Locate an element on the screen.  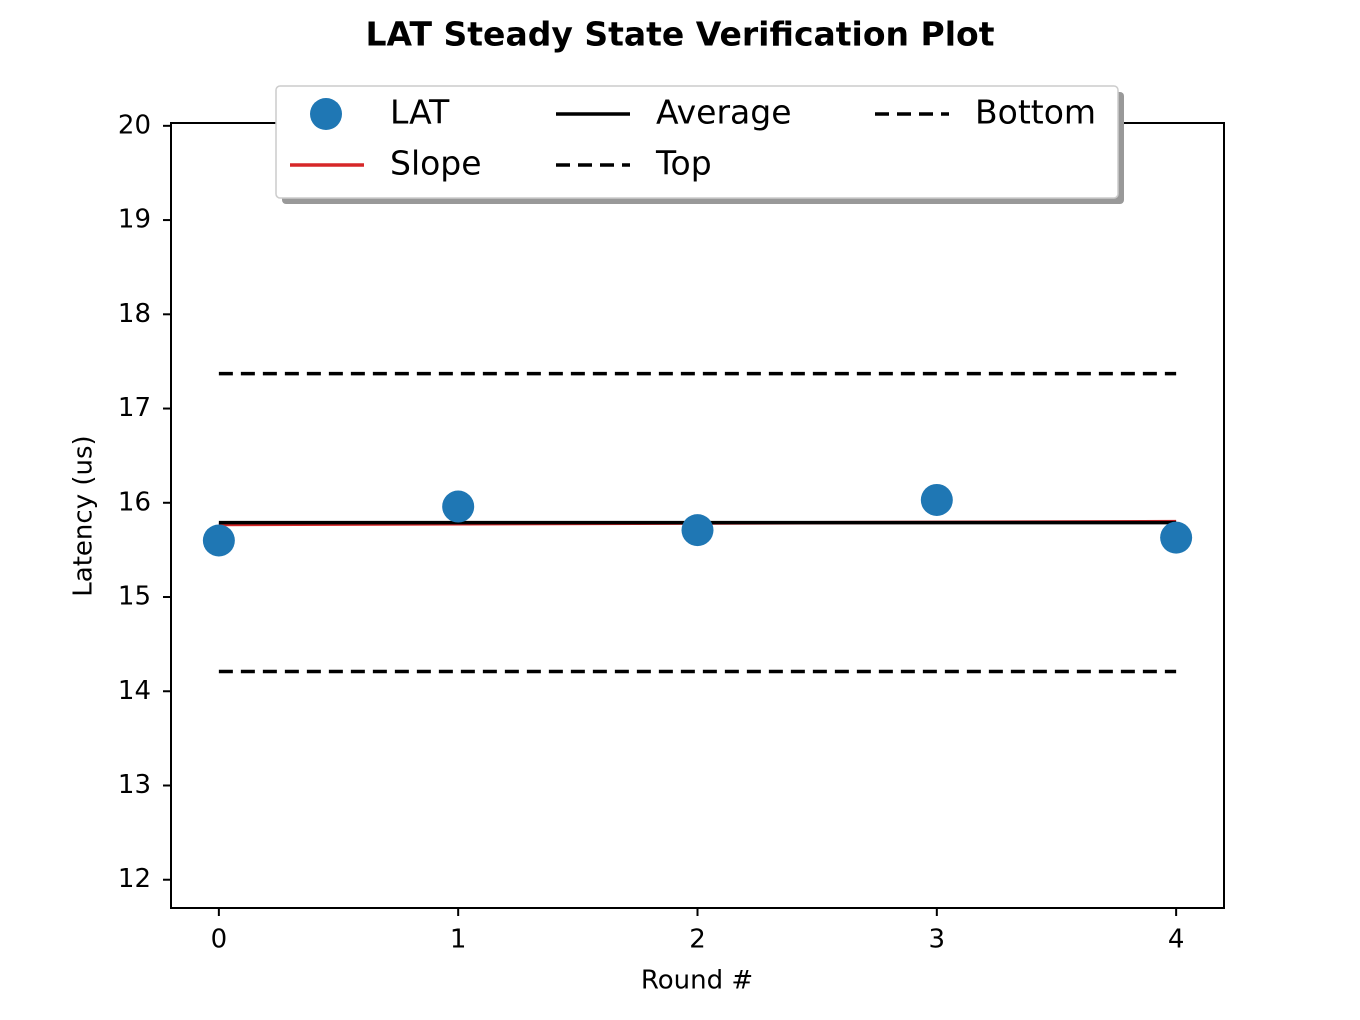
y-tick-label: 15 is located at coordinates (134, 597).